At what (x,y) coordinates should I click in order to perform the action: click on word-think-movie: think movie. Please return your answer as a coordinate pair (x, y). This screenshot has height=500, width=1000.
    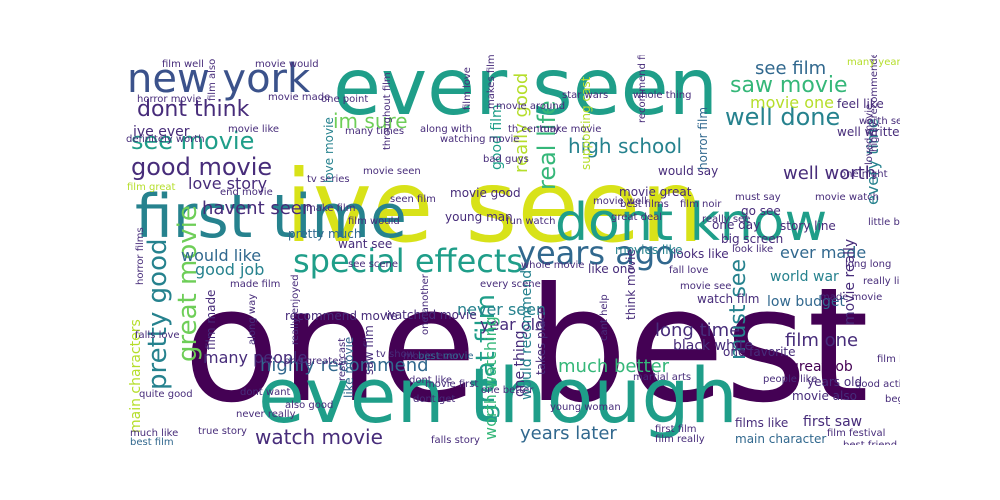
    Looking at the image, I should click on (631, 284).